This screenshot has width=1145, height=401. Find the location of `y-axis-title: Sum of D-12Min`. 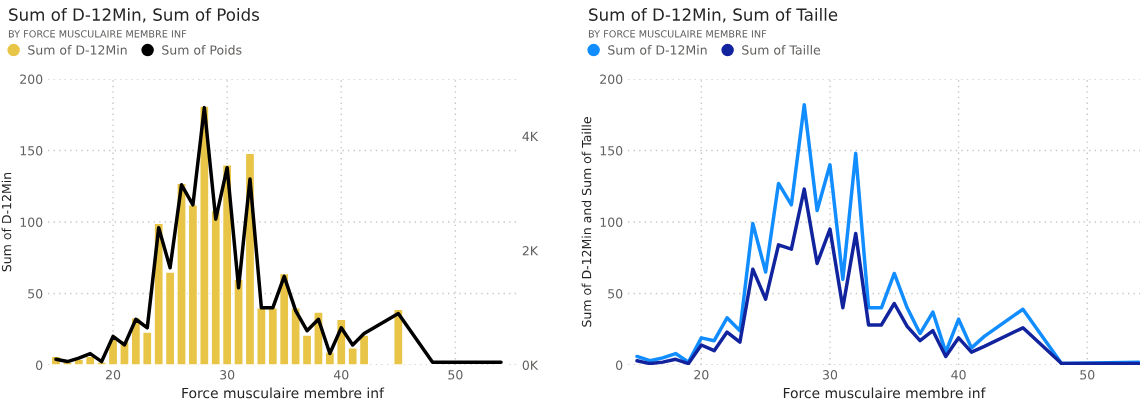

y-axis-title: Sum of D-12Min is located at coordinates (6, 222).